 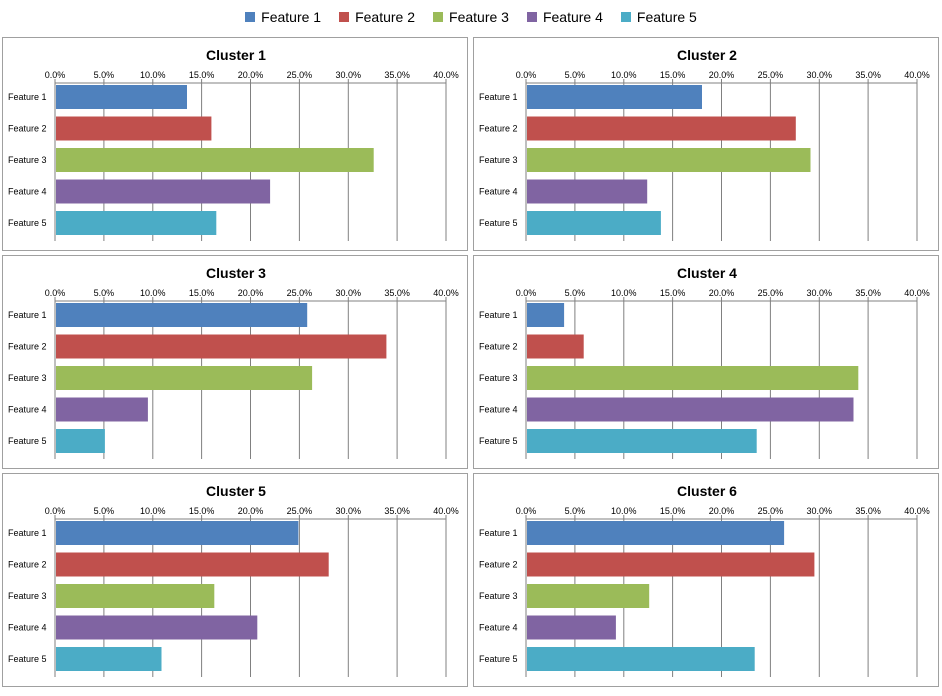 I want to click on chart-title: Cluster 2, so click(x=707, y=55).